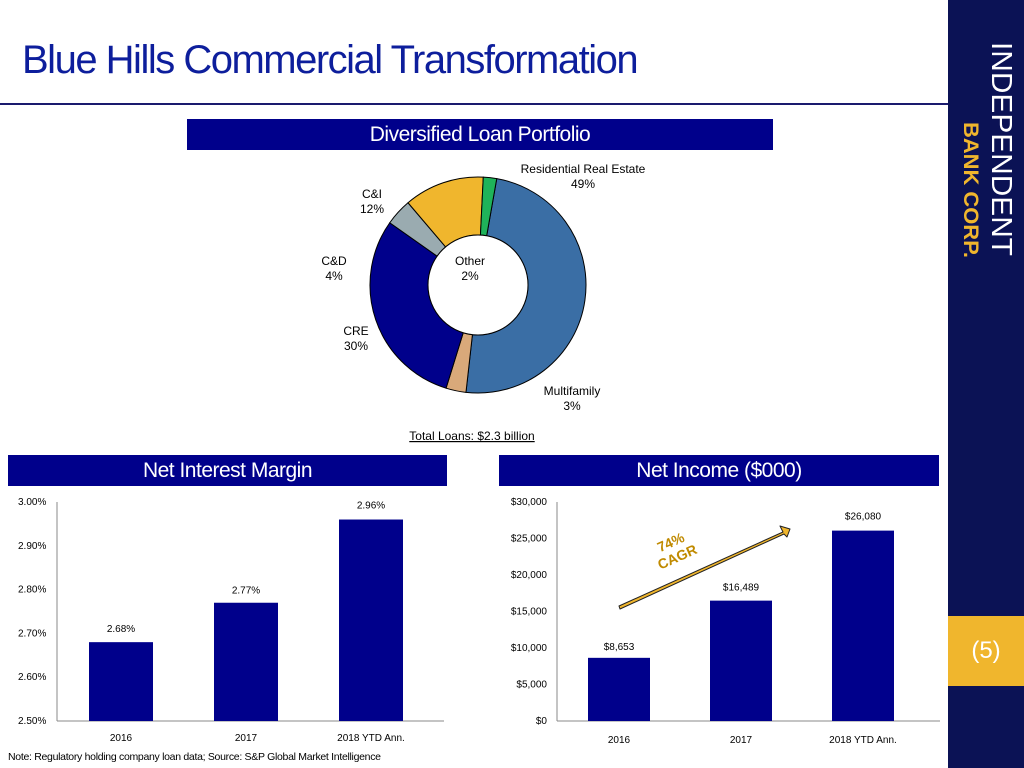 This screenshot has height=768, width=1024. I want to click on slice-label-c-i: C&I, so click(372, 194).